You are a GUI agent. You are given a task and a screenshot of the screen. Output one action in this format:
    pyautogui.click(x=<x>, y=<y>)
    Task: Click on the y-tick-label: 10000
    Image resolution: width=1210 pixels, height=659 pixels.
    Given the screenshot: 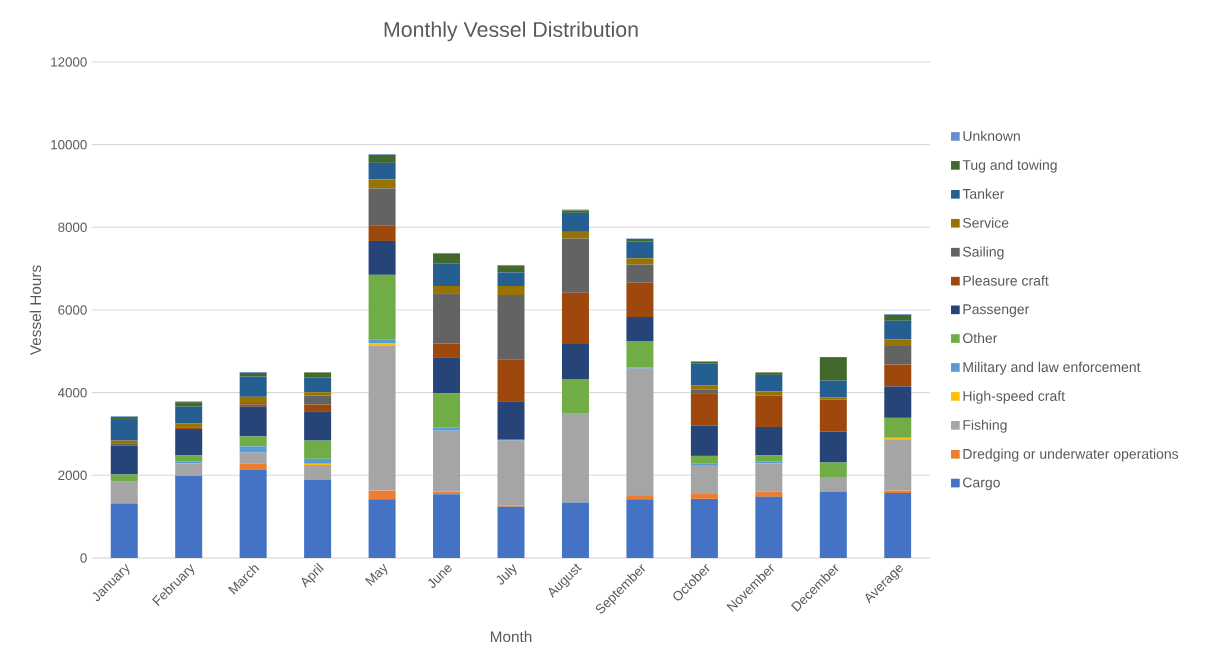 What is the action you would take?
    pyautogui.click(x=69, y=144)
    